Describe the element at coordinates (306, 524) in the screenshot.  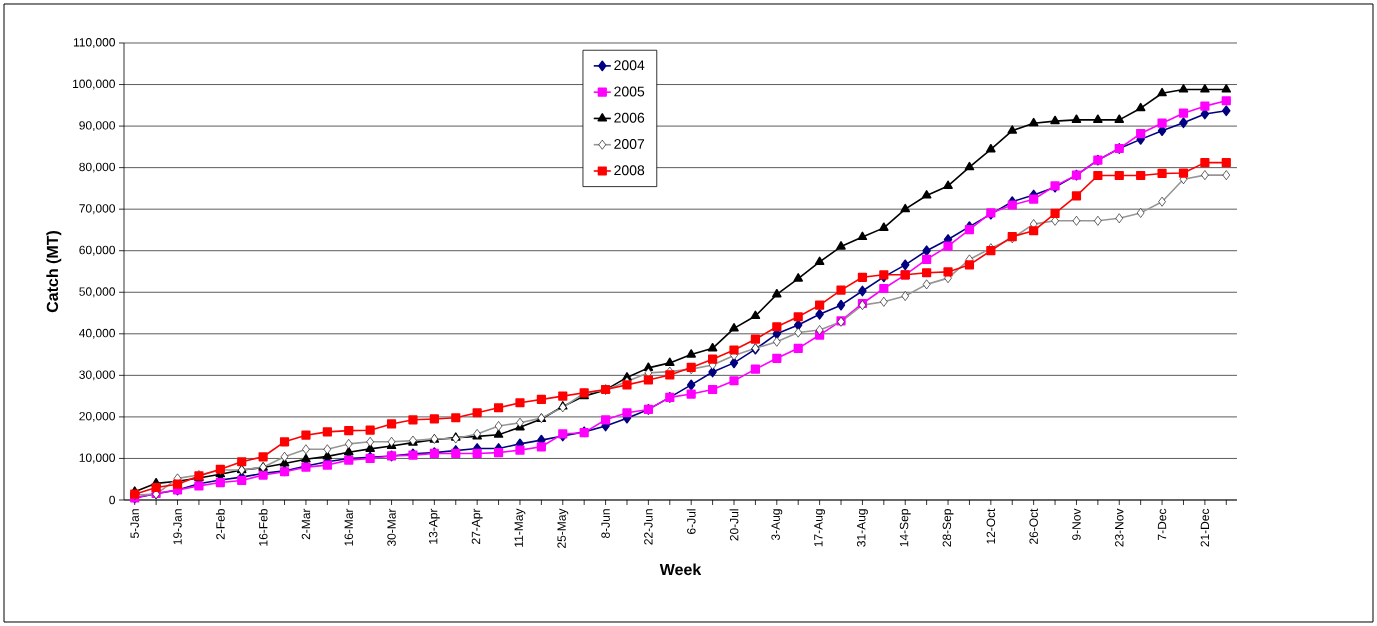
I see `x-tick-label: 2-Mar` at that location.